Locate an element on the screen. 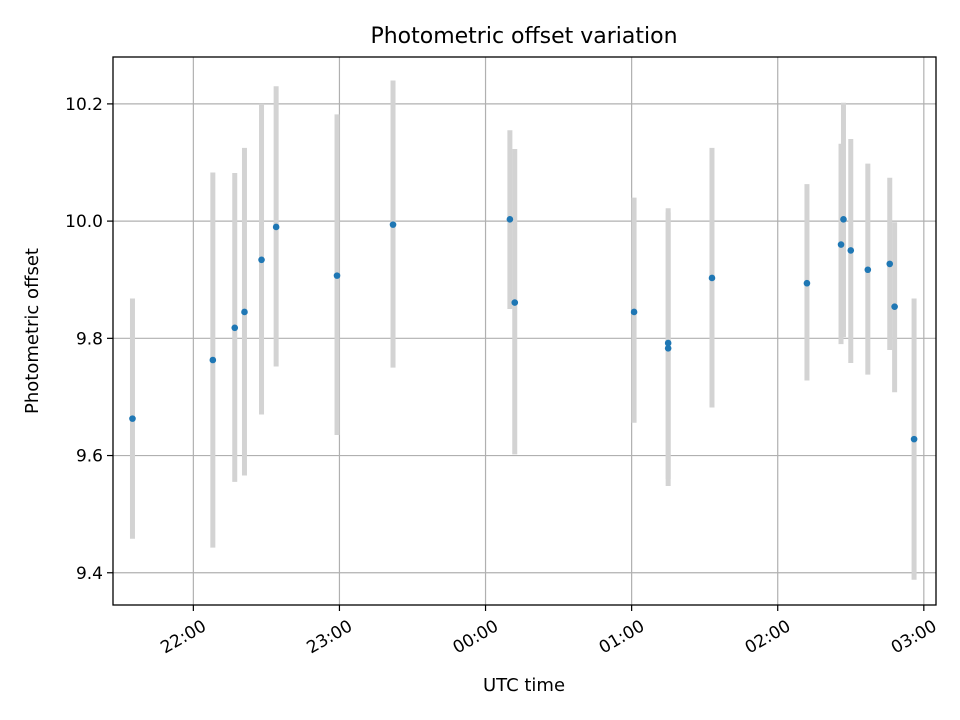  y-axis-ticks: 9.4 9.6 9.8 10.0 10.2 is located at coordinates (89, 339).